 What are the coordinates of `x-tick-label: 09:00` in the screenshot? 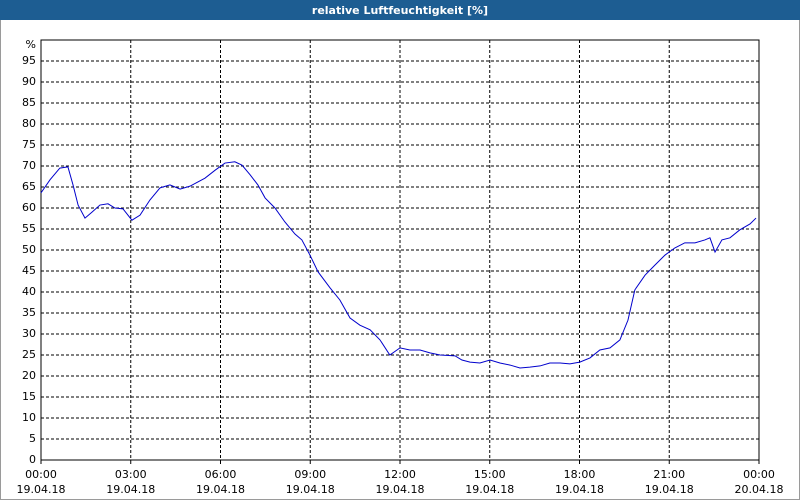 It's located at (310, 474).